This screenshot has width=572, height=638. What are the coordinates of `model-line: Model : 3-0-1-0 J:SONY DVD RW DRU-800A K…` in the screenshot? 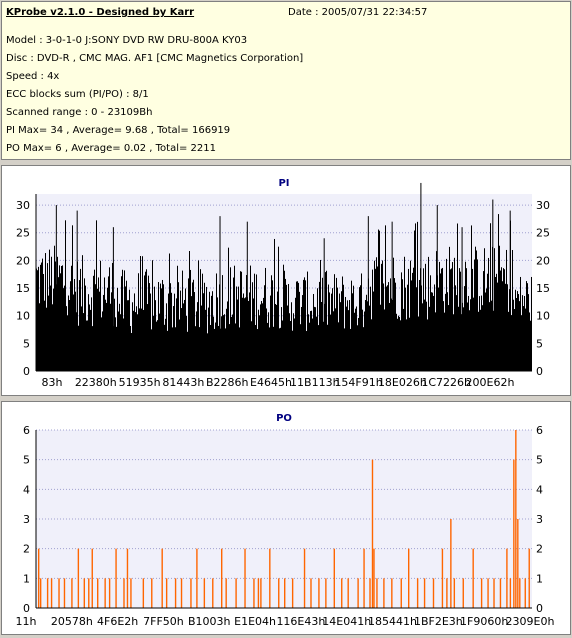 It's located at (127, 40).